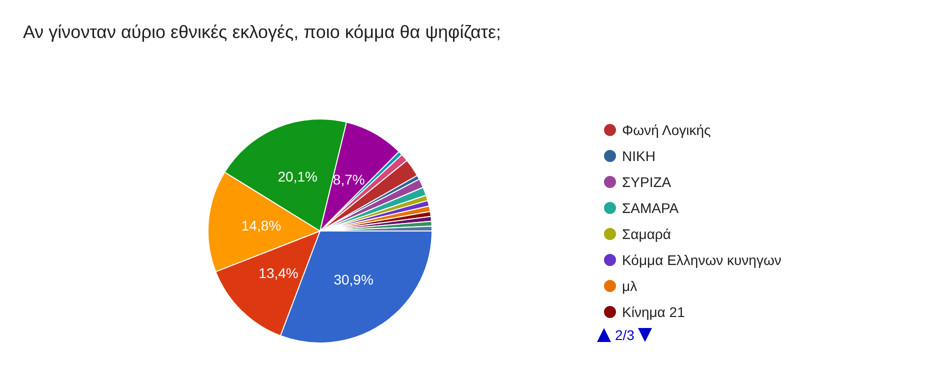 The image size is (936, 372). What do you see at coordinates (354, 280) in the screenshot?
I see `data-label: 30,9%` at bounding box center [354, 280].